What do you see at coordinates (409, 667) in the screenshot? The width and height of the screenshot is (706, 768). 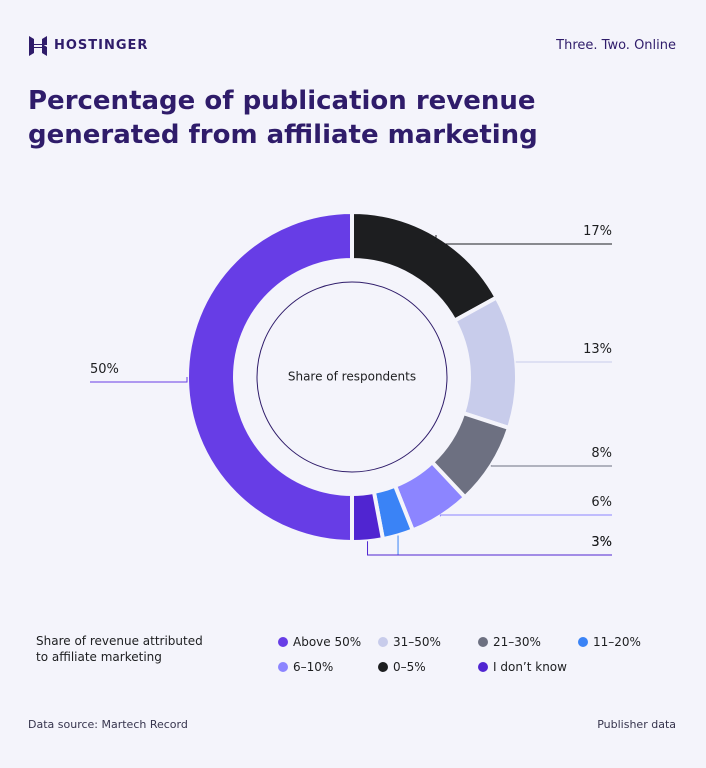 I see `legend-label: 0–5%` at bounding box center [409, 667].